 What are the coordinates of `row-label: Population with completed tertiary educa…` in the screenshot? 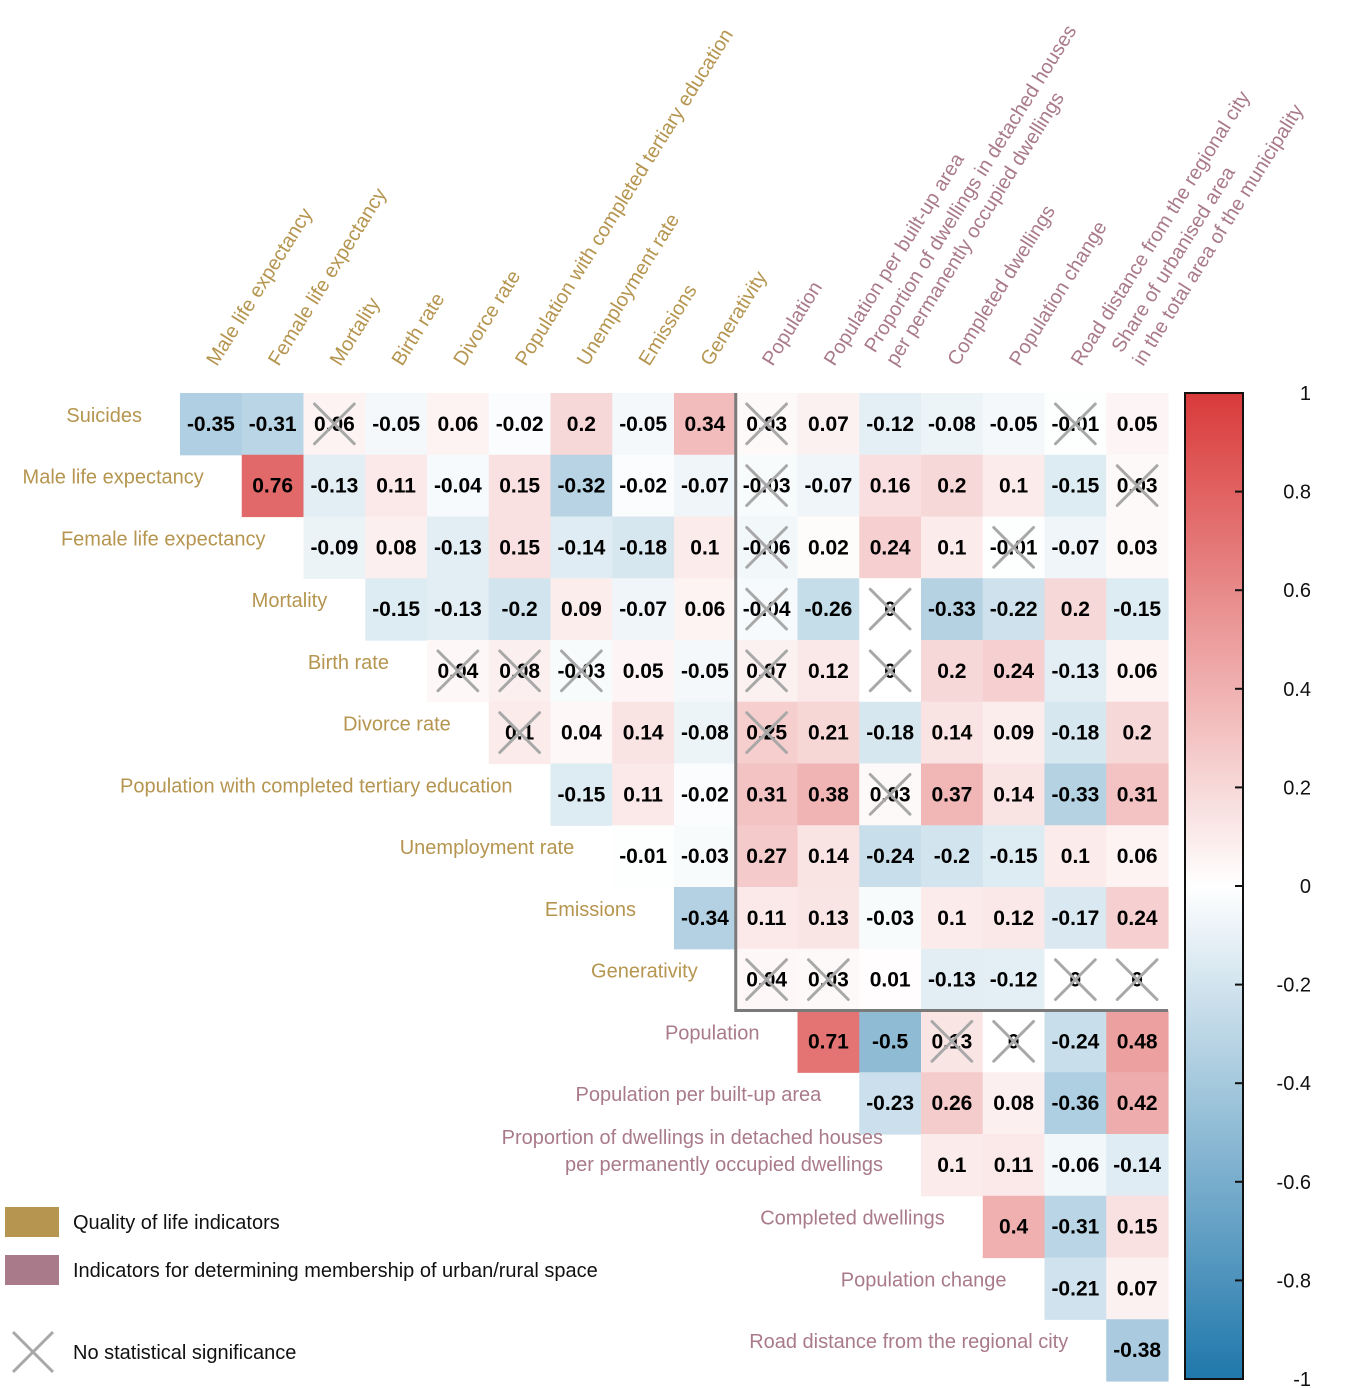 It's located at (316, 786).